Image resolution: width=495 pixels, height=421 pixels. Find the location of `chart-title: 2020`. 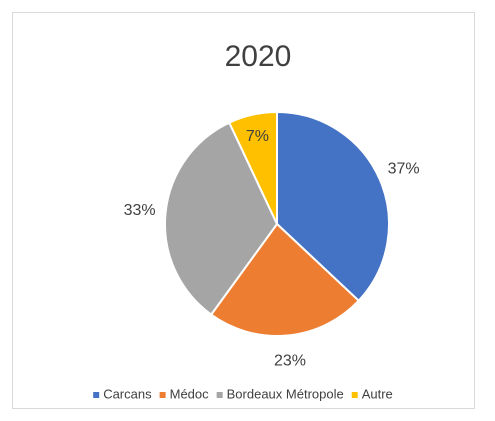

chart-title: 2020 is located at coordinates (258, 56).